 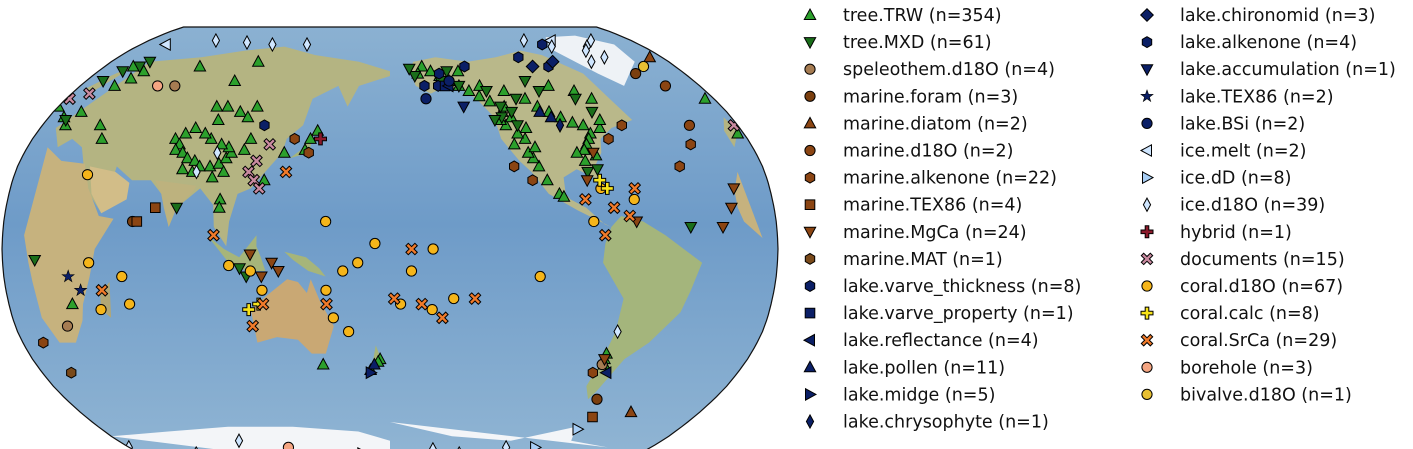 What do you see at coordinates (1147, 42) in the screenshot?
I see `legend-marker-lake-alkenone` at bounding box center [1147, 42].